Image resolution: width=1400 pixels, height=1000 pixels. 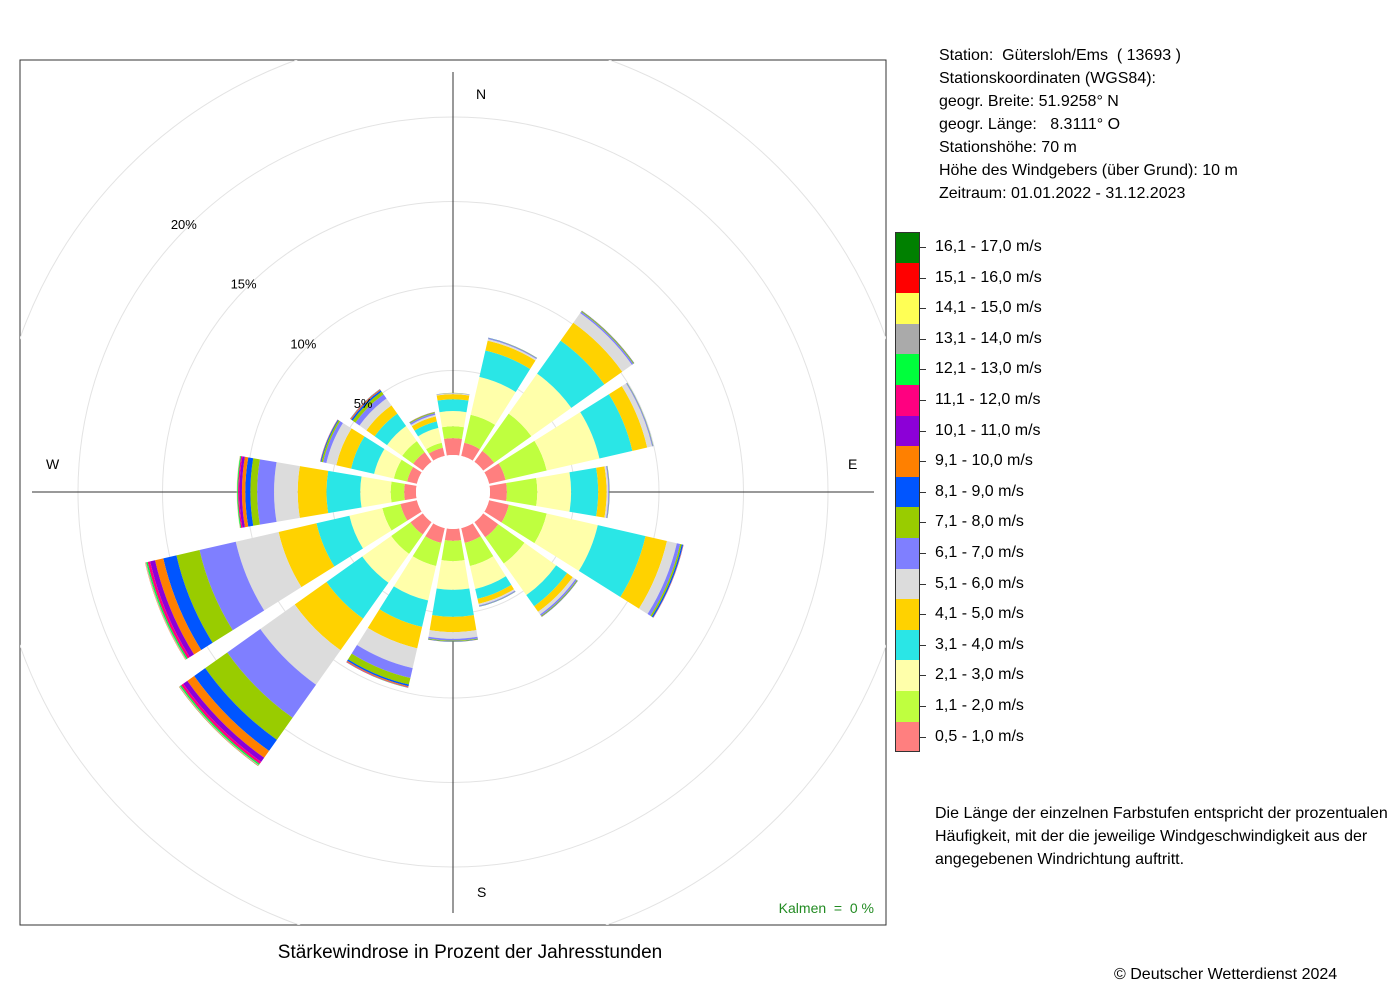 I want to click on legend-label: 11,1 - 12,0 m/s, so click(x=988, y=399).